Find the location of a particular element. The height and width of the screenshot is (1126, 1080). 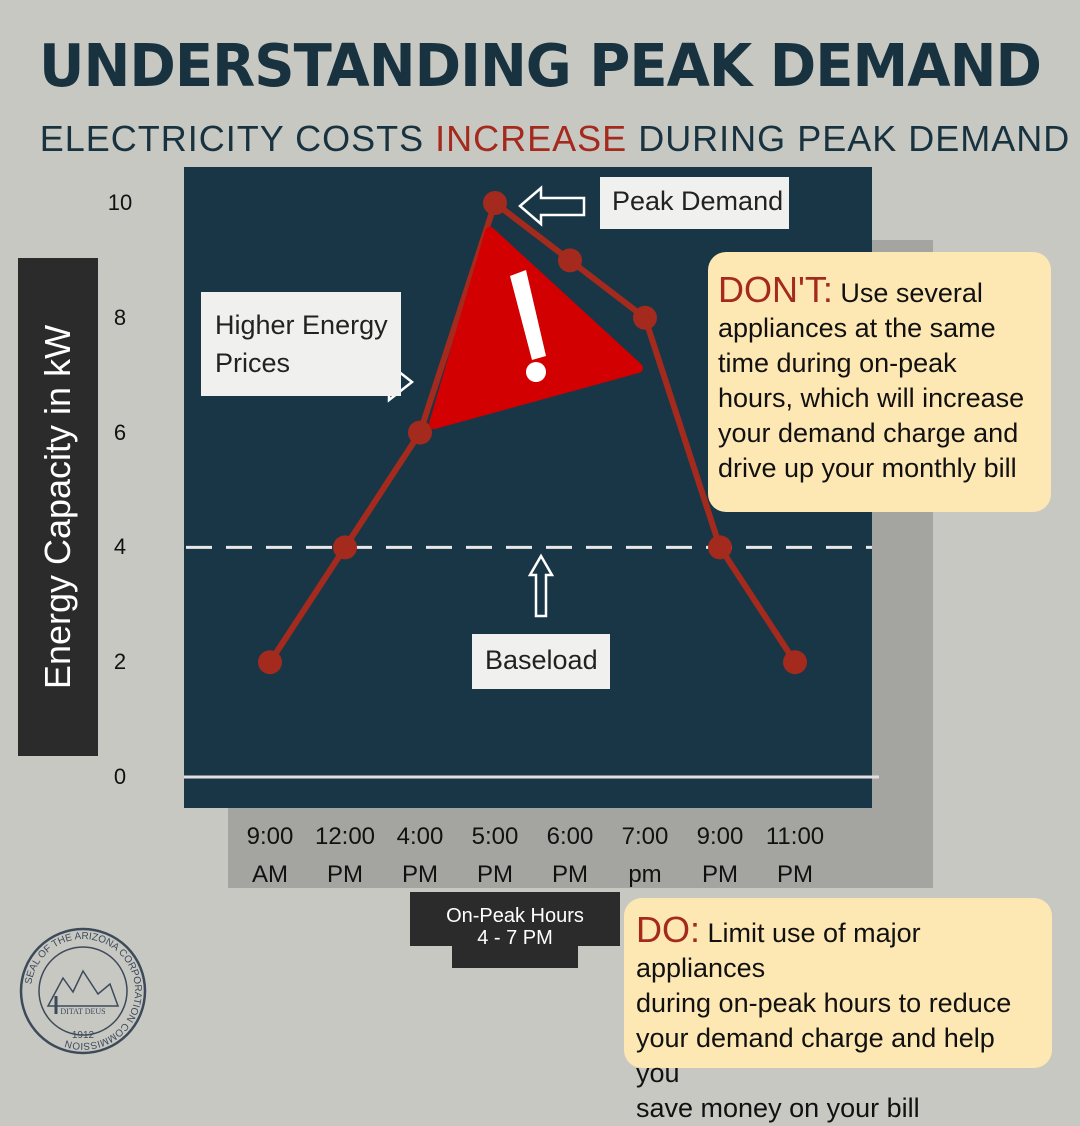

warning-icon is located at coordinates (536, 328).